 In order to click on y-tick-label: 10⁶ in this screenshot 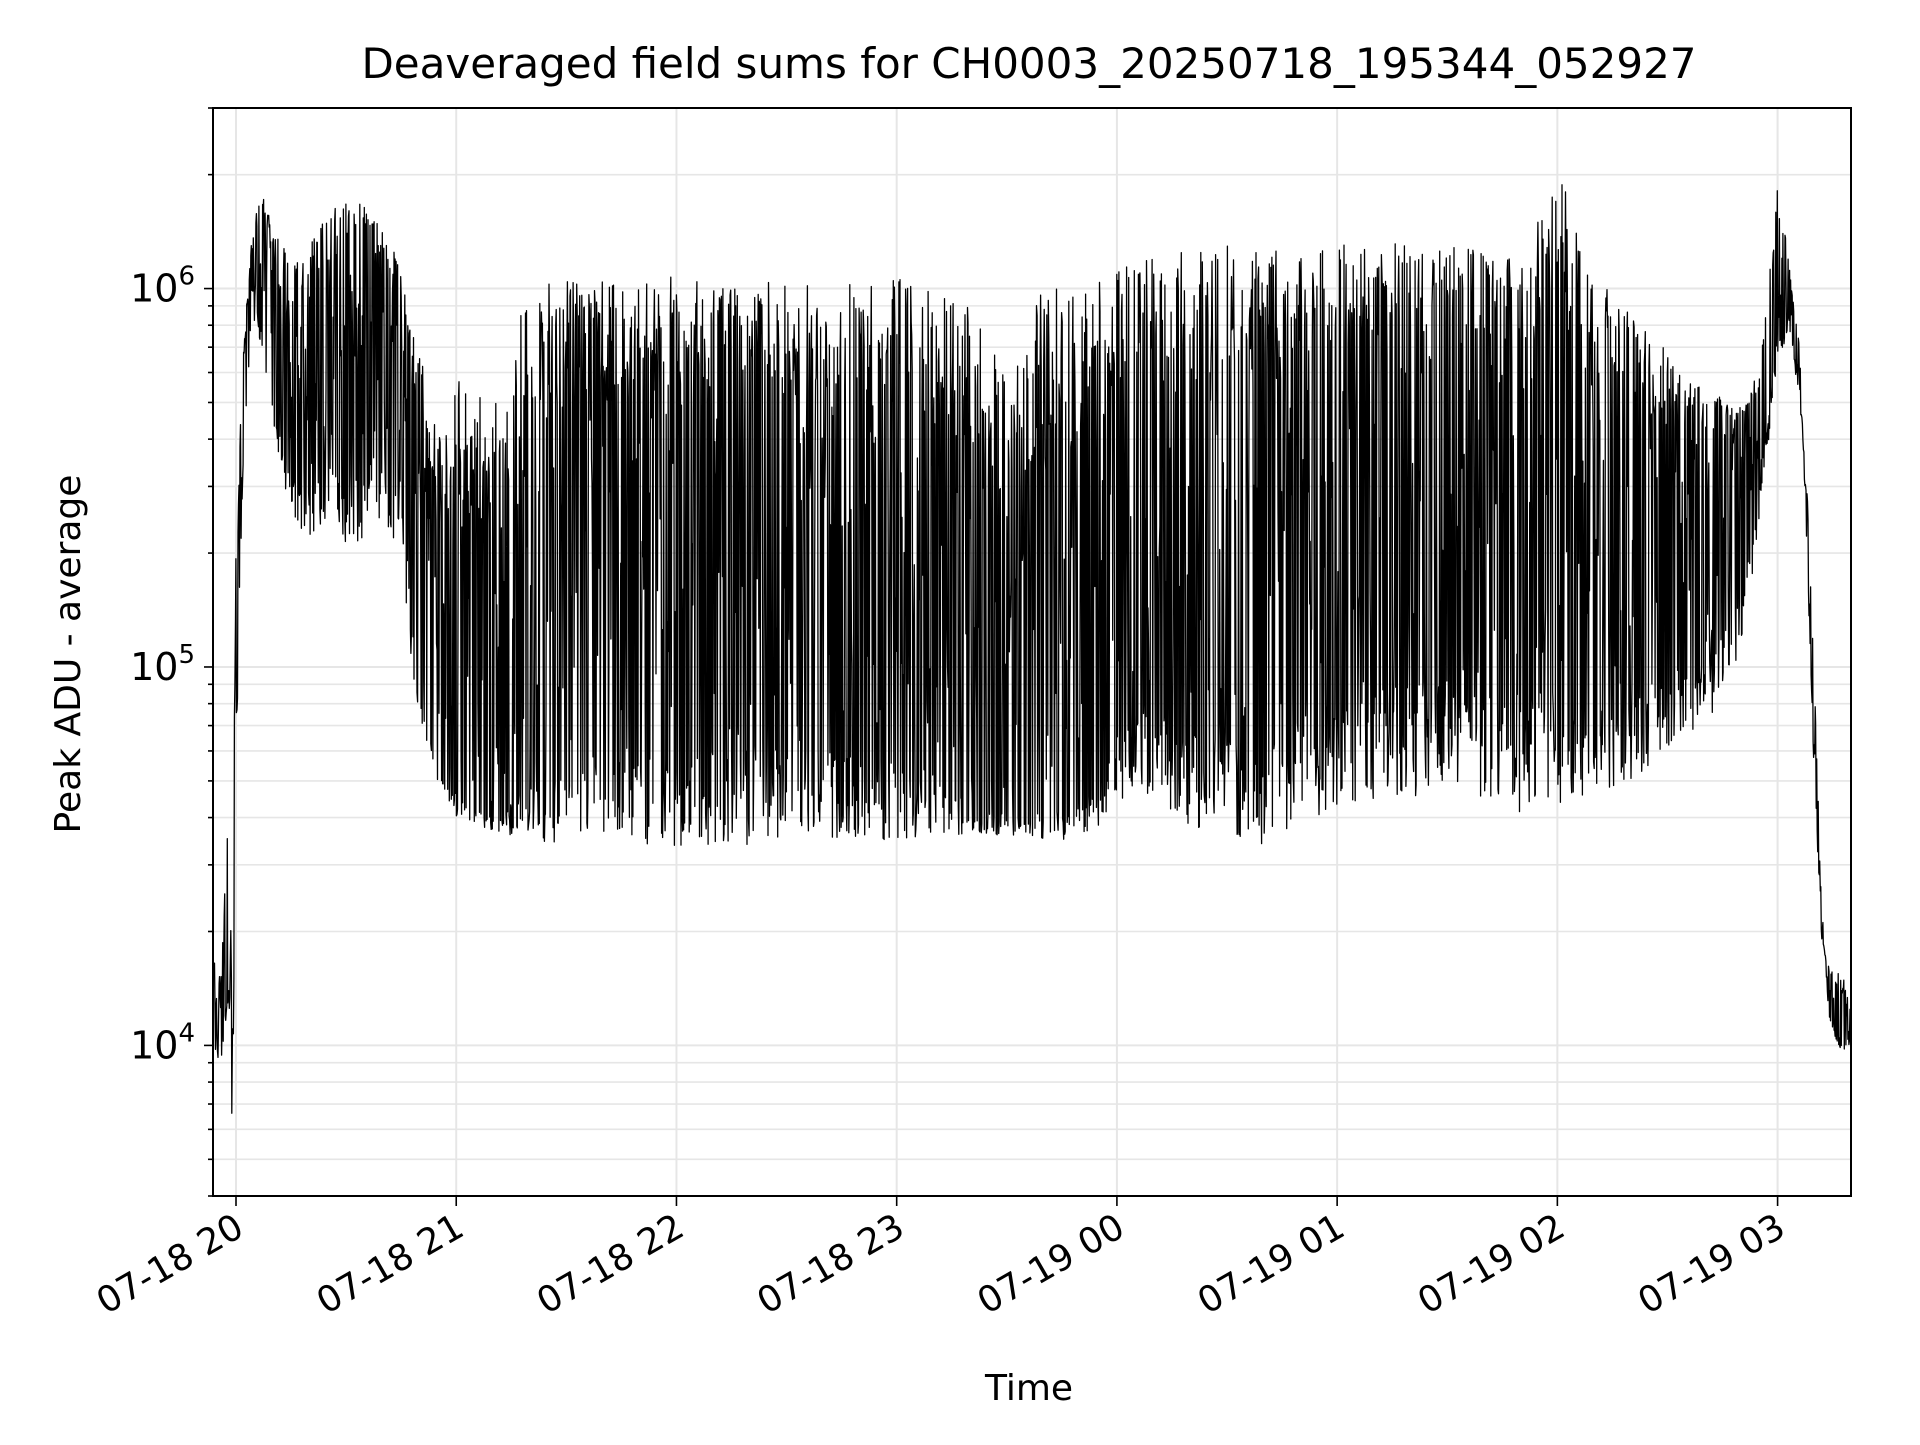, I will do `click(162, 286)`.